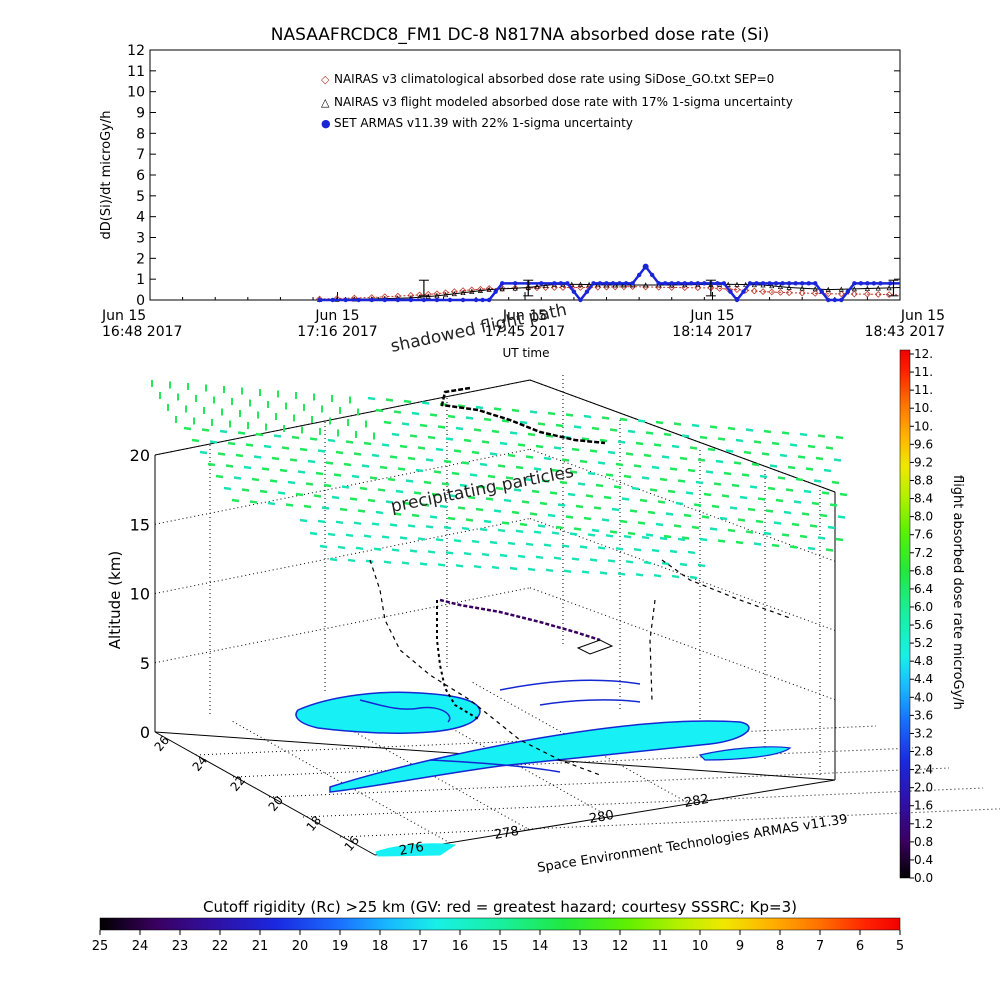 The width and height of the screenshot is (1000, 1000). What do you see at coordinates (923, 607) in the screenshot?
I see `right-tick-label: 6.0` at bounding box center [923, 607].